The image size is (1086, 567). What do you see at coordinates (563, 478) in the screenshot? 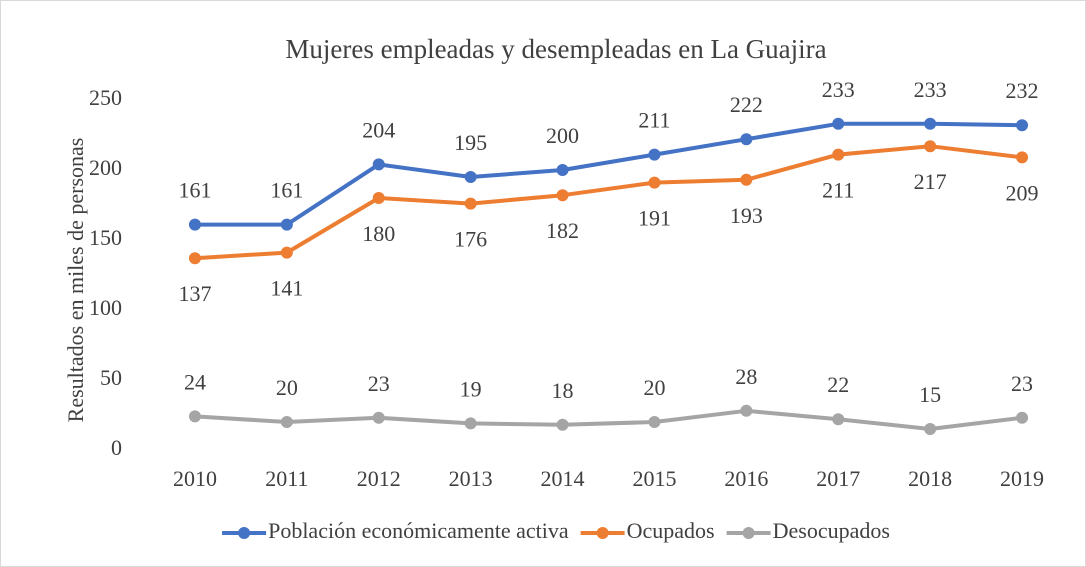
I see `x-tick-label: 2014` at bounding box center [563, 478].